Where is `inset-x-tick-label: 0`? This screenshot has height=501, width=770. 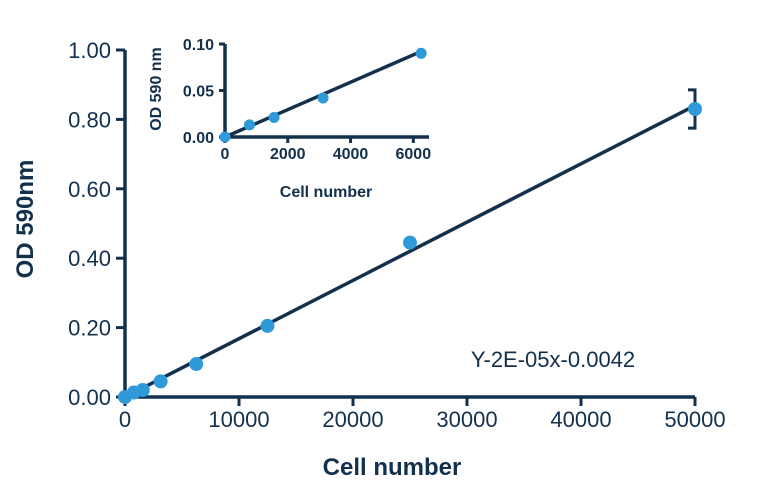 inset-x-tick-label: 0 is located at coordinates (225, 154).